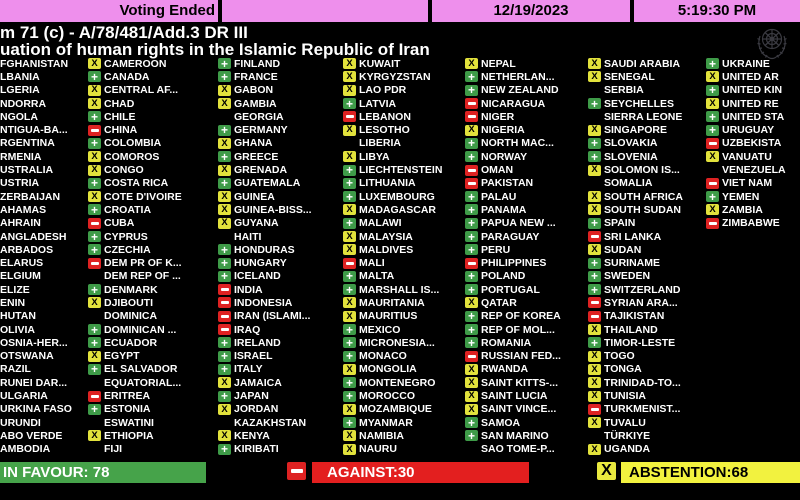 The width and height of the screenshot is (800, 500). I want to click on country-row: X NAURU, so click(392, 449).